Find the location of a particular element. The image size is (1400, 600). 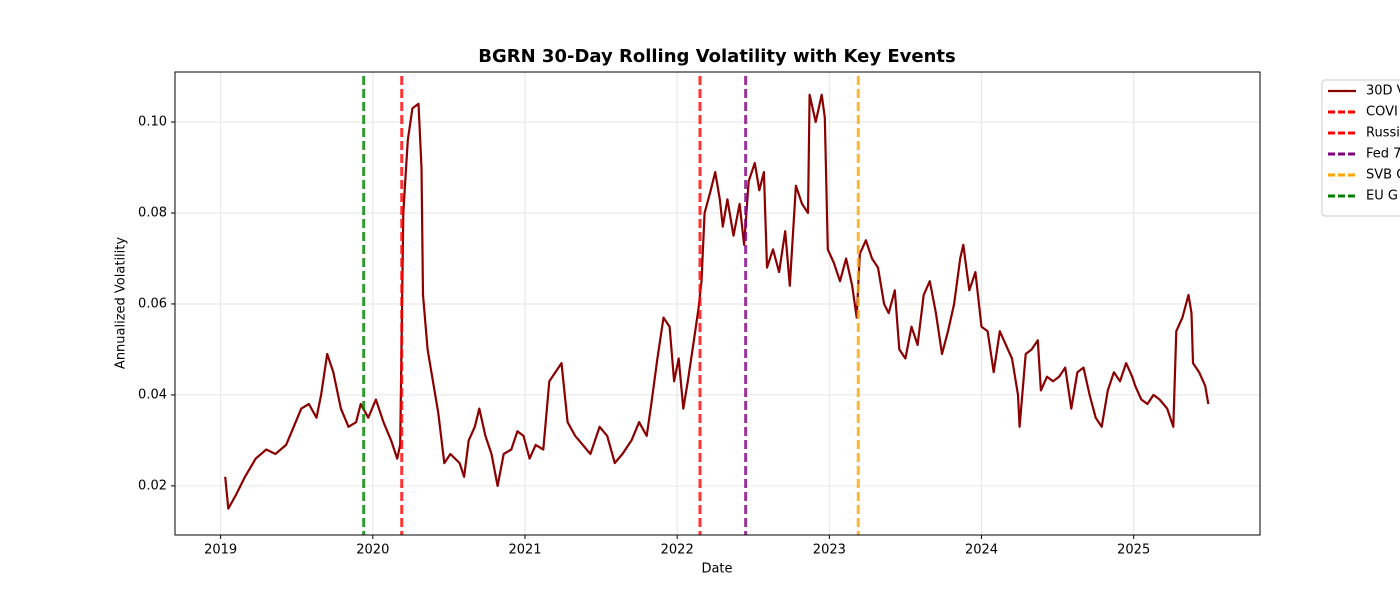

y-axis-label: Annualized Volatility is located at coordinates (121, 303).